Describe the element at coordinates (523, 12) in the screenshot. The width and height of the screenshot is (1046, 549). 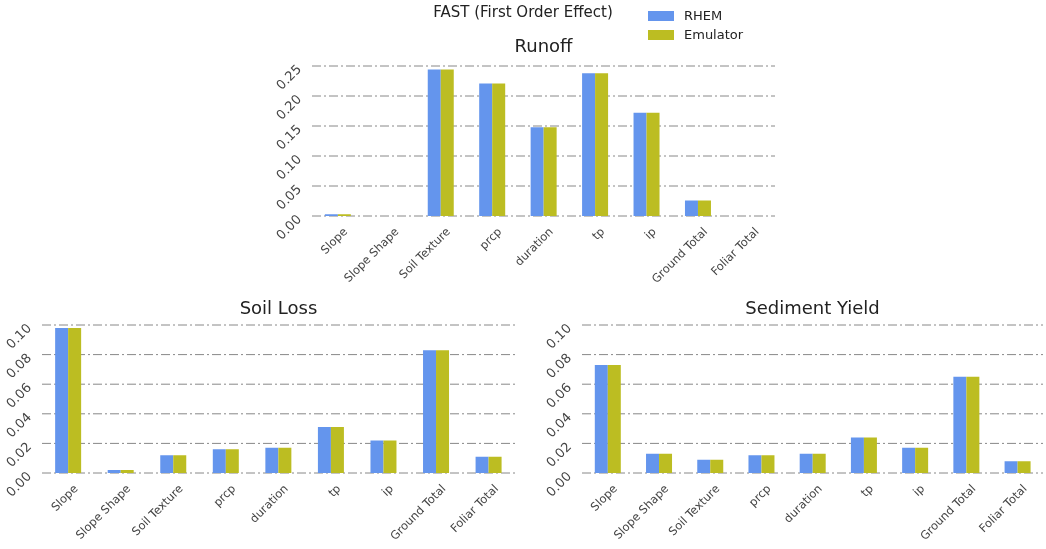
I see `text: FAST (First Order Effect)` at that location.